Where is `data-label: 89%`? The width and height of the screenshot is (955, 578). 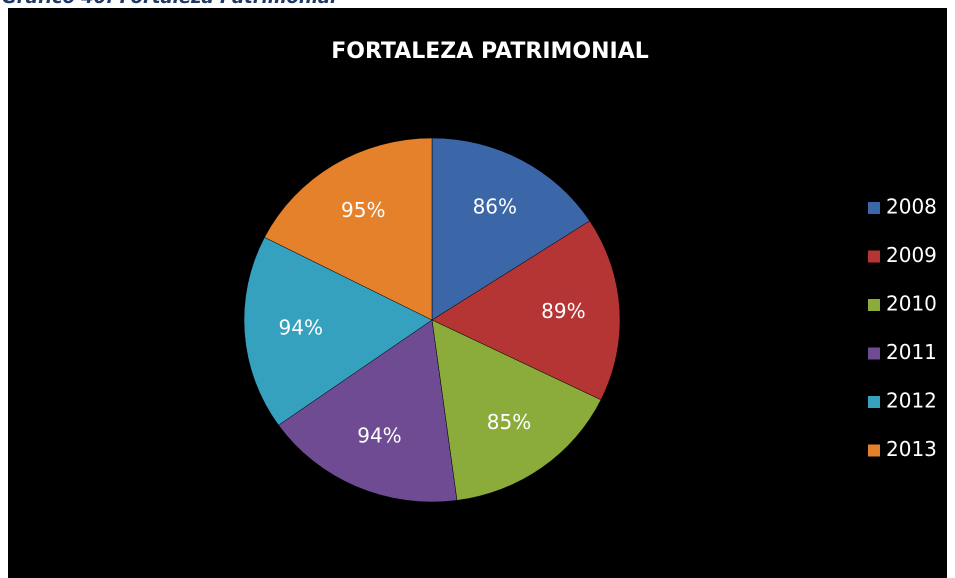 data-label: 89% is located at coordinates (563, 311).